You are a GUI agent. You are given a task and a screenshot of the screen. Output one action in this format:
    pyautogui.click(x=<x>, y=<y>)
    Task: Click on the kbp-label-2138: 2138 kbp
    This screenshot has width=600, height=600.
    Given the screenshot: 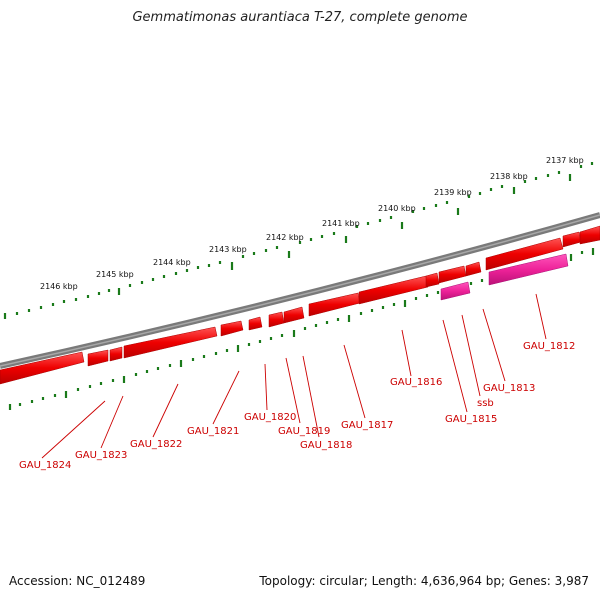 What is the action you would take?
    pyautogui.click(x=509, y=176)
    